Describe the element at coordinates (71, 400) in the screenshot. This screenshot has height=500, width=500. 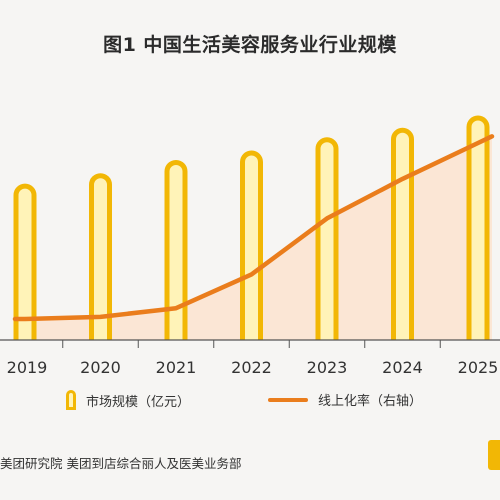
I see `bar-swatch-icon` at that location.